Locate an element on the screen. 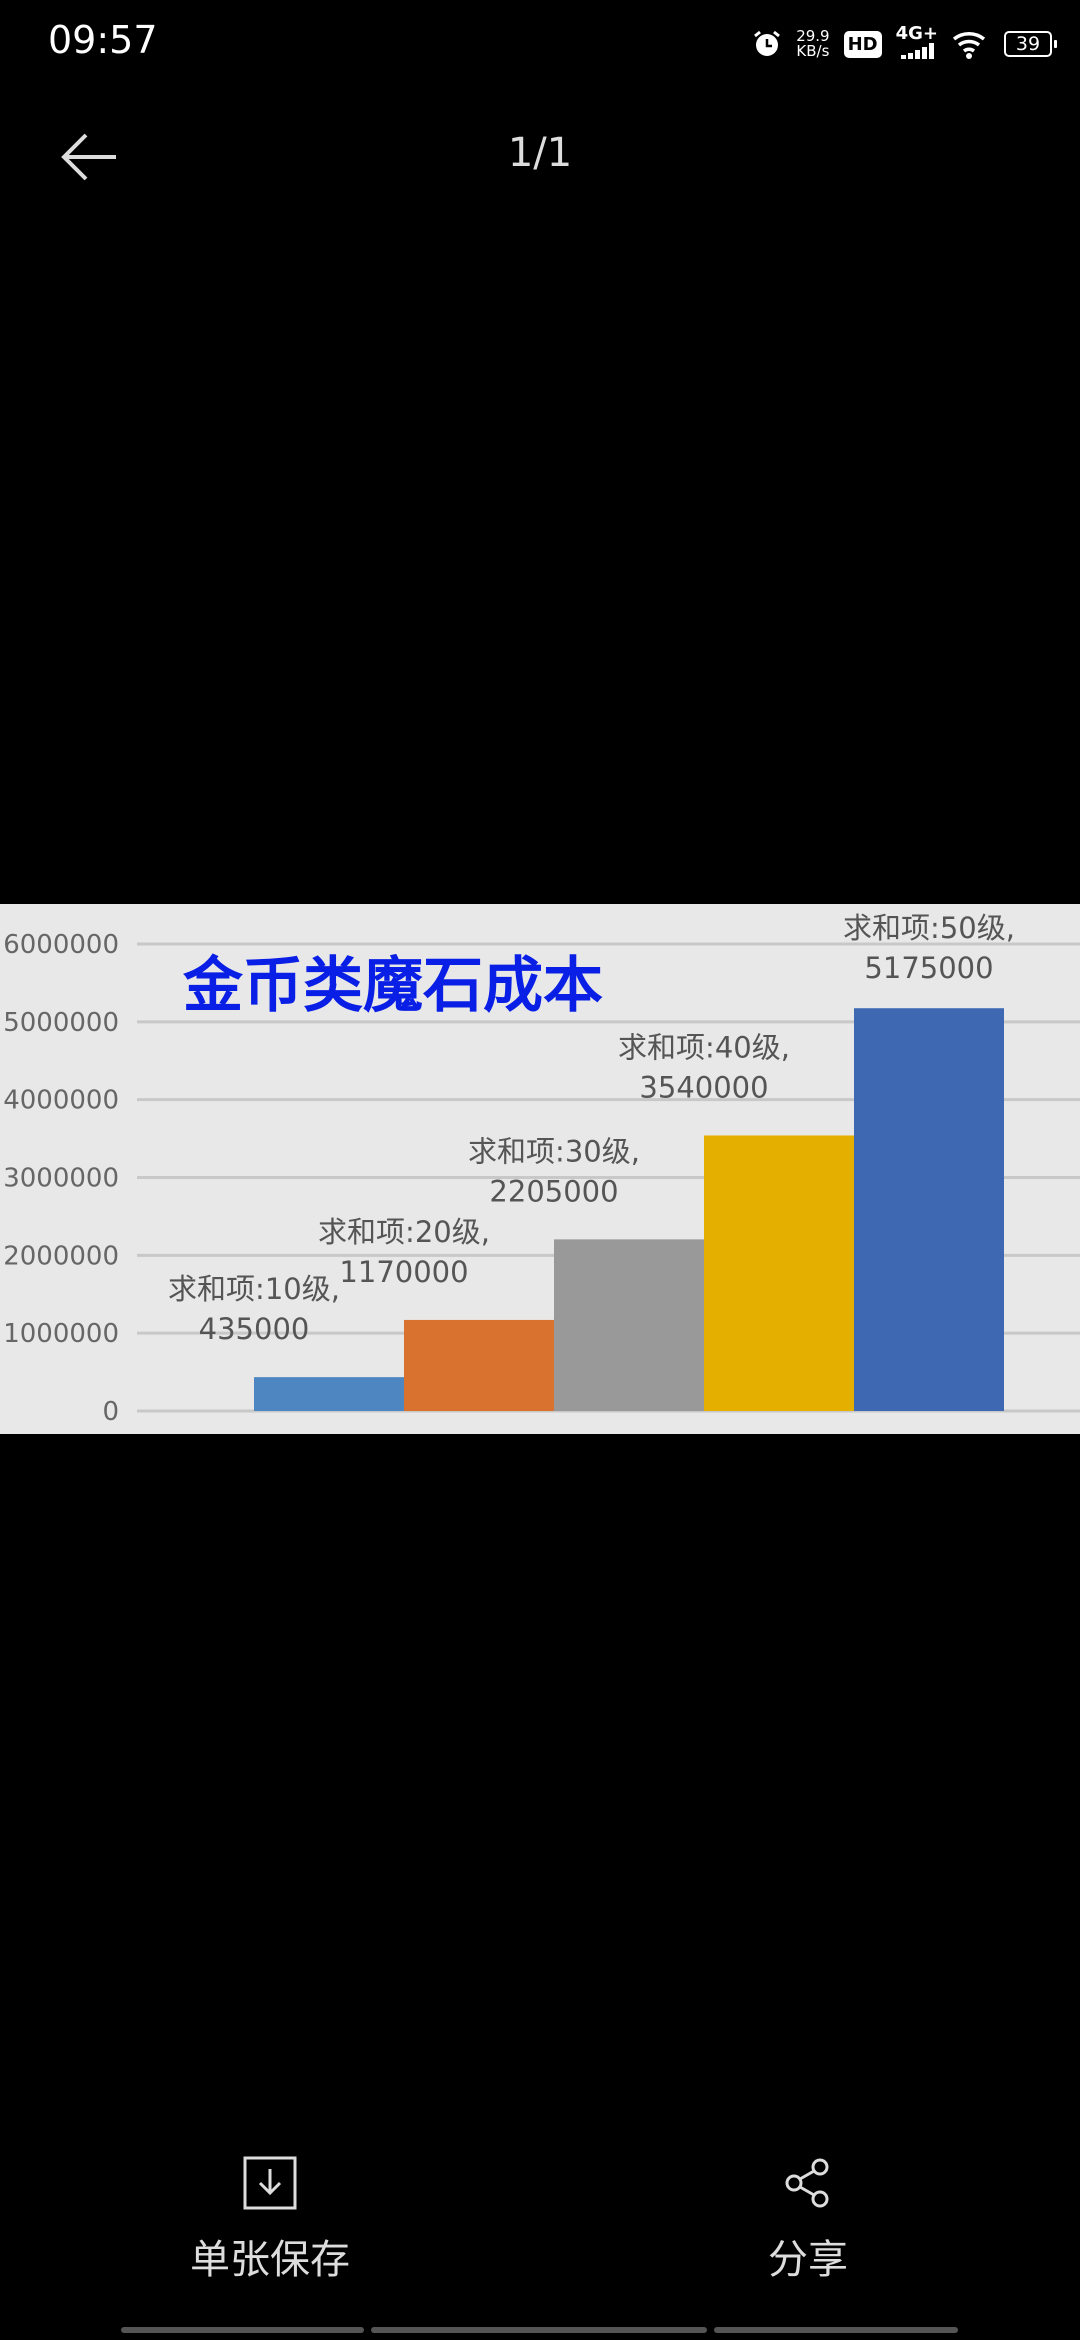  y-tick-label: 0 is located at coordinates (110, 1412).